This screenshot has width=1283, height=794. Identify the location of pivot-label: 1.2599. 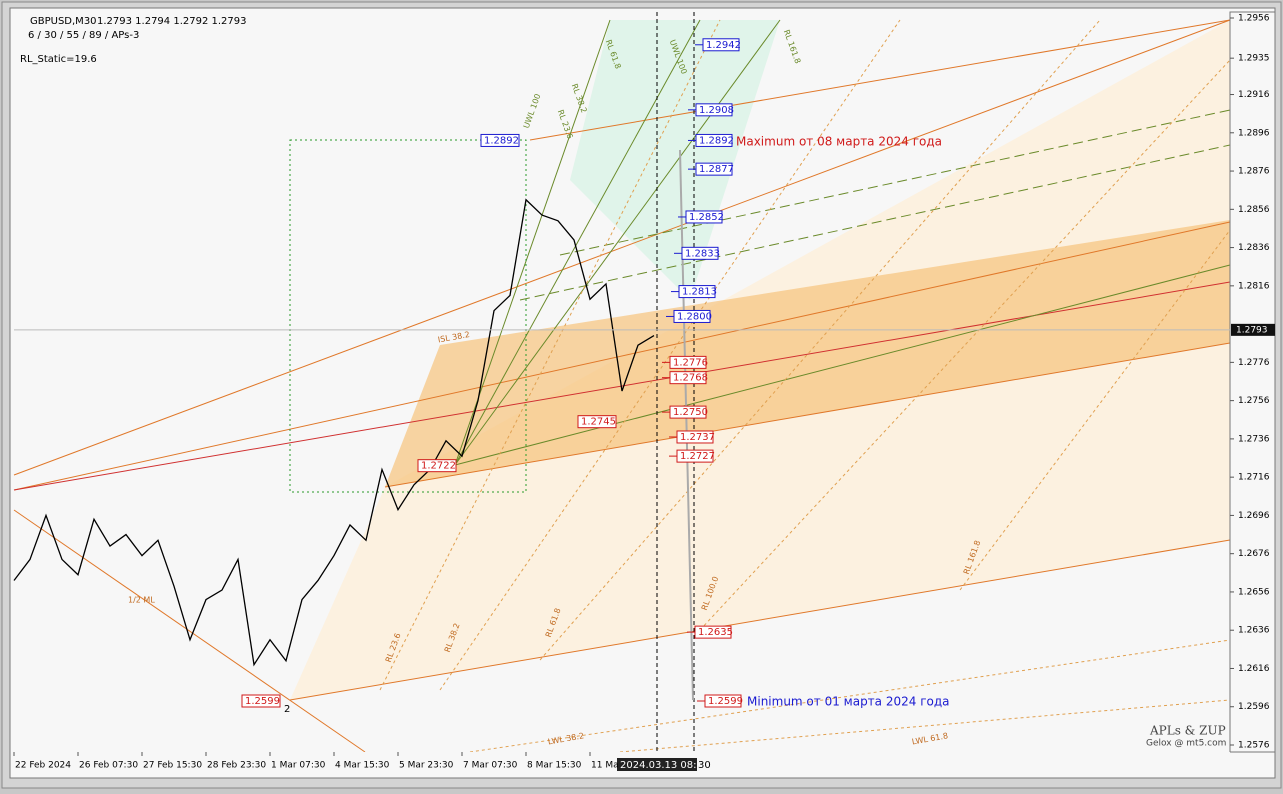
(262, 701).